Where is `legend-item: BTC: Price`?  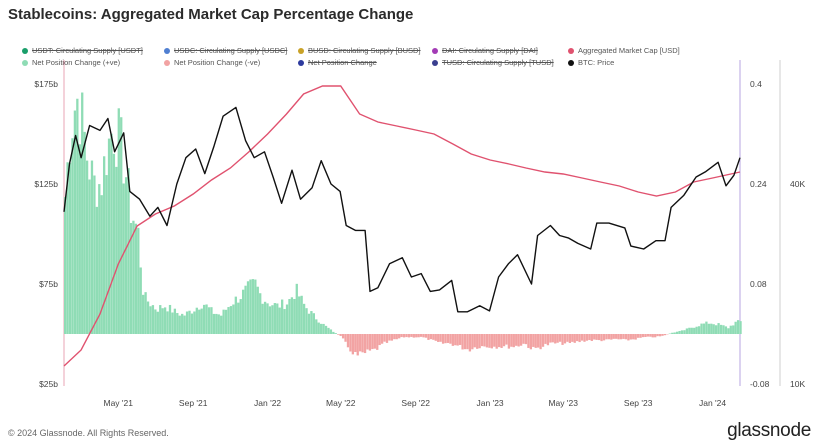 legend-item: BTC: Price is located at coordinates (591, 62).